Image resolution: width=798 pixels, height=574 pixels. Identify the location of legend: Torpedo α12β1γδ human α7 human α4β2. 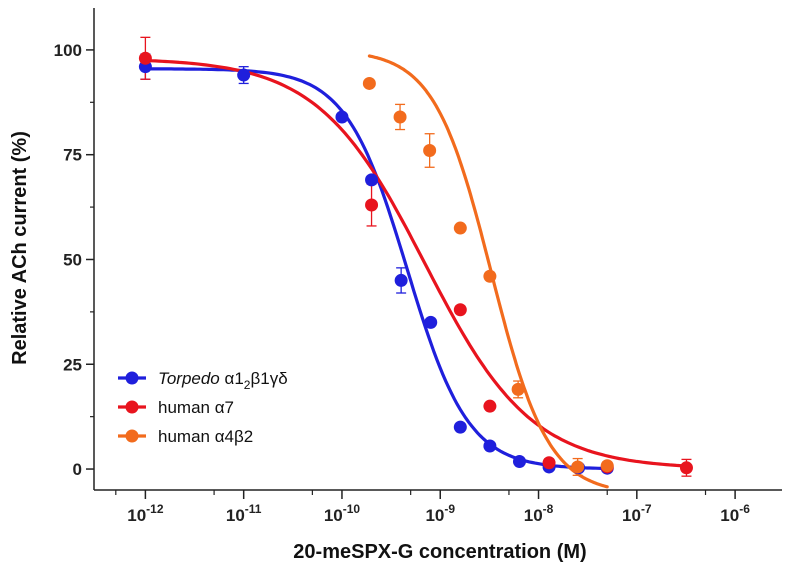
(203, 407).